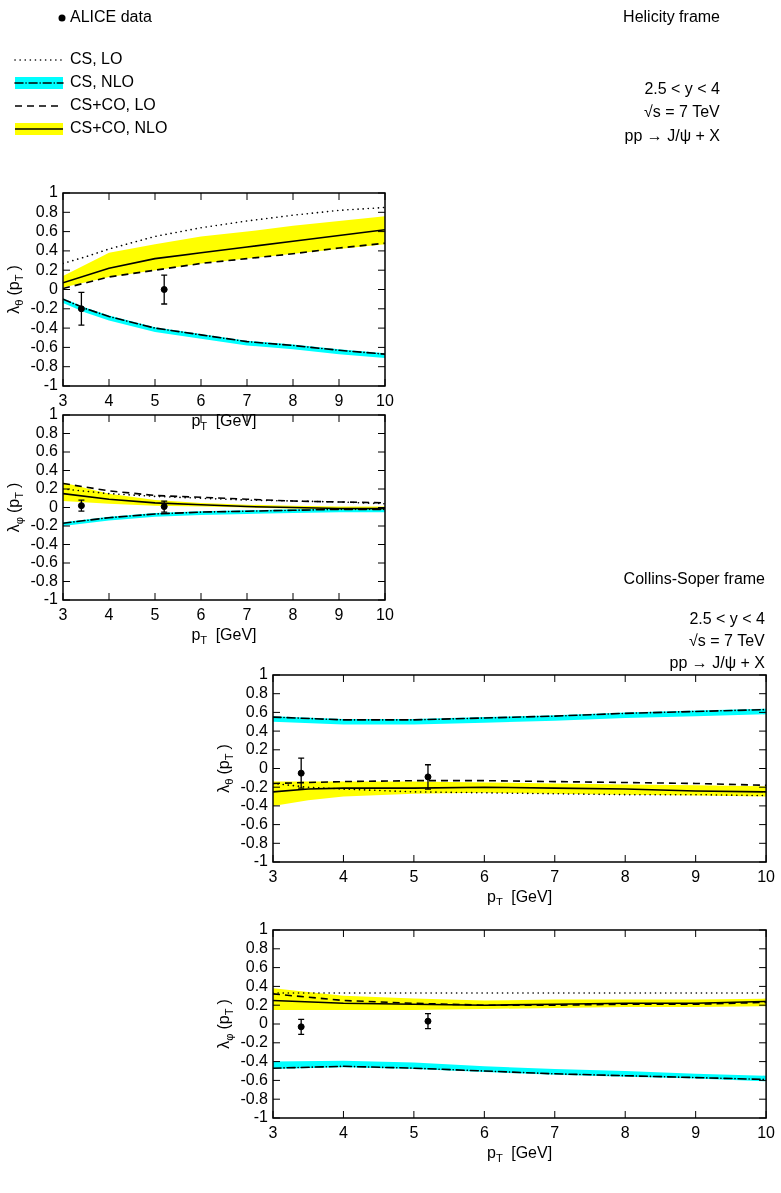 The width and height of the screenshot is (781, 1193). What do you see at coordinates (111, 17) in the screenshot?
I see `legend-label: ALICE data` at bounding box center [111, 17].